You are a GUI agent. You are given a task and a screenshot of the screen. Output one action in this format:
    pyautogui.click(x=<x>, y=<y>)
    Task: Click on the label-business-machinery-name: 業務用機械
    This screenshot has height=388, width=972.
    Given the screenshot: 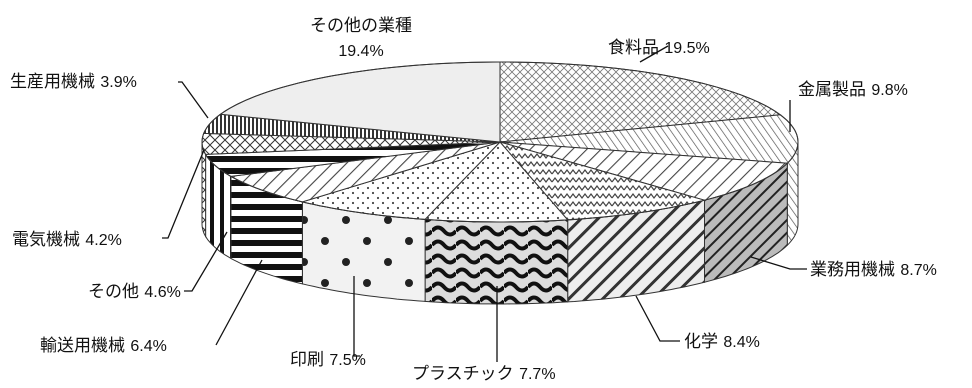 What is the action you would take?
    pyautogui.click(x=852, y=270)
    